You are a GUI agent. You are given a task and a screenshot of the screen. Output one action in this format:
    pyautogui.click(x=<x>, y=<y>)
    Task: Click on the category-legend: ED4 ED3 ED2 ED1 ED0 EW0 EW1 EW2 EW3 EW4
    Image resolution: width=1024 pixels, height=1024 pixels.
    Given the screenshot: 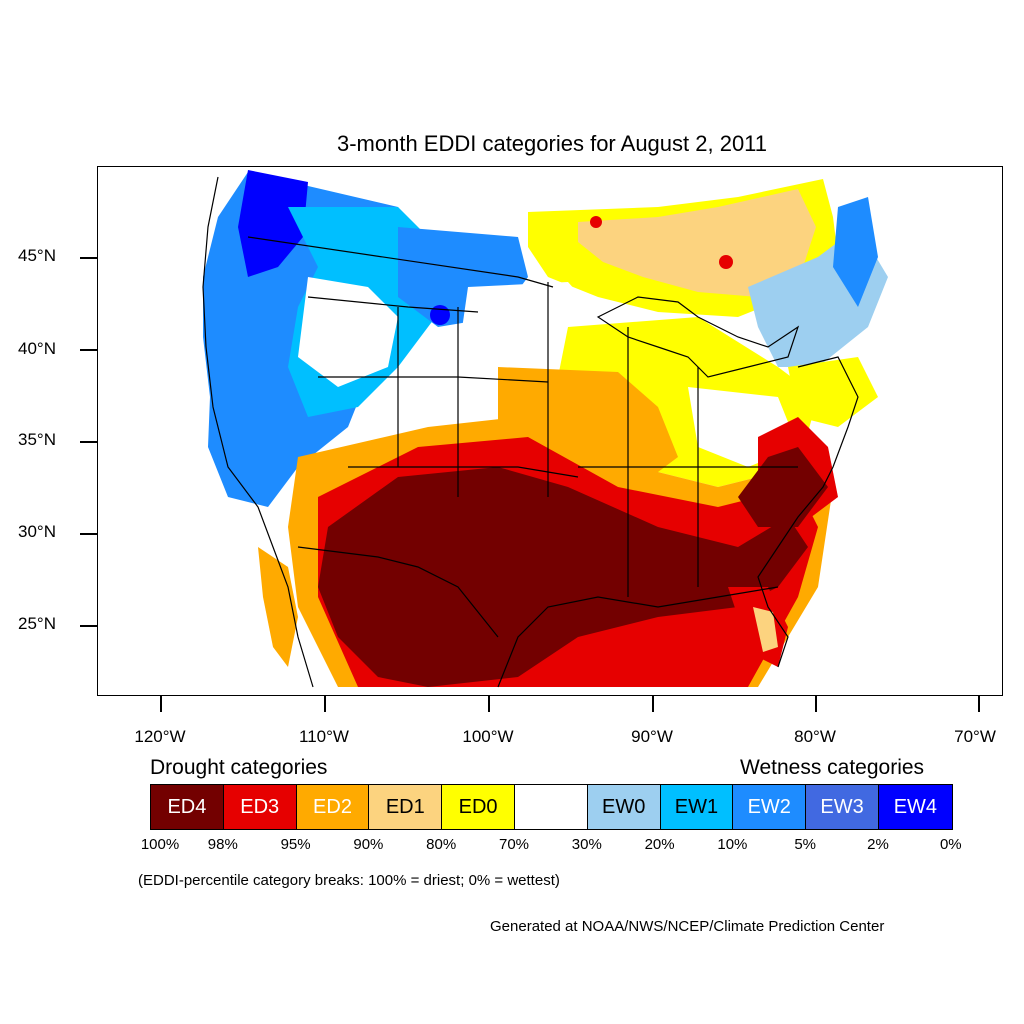 What is the action you would take?
    pyautogui.click(x=551, y=807)
    